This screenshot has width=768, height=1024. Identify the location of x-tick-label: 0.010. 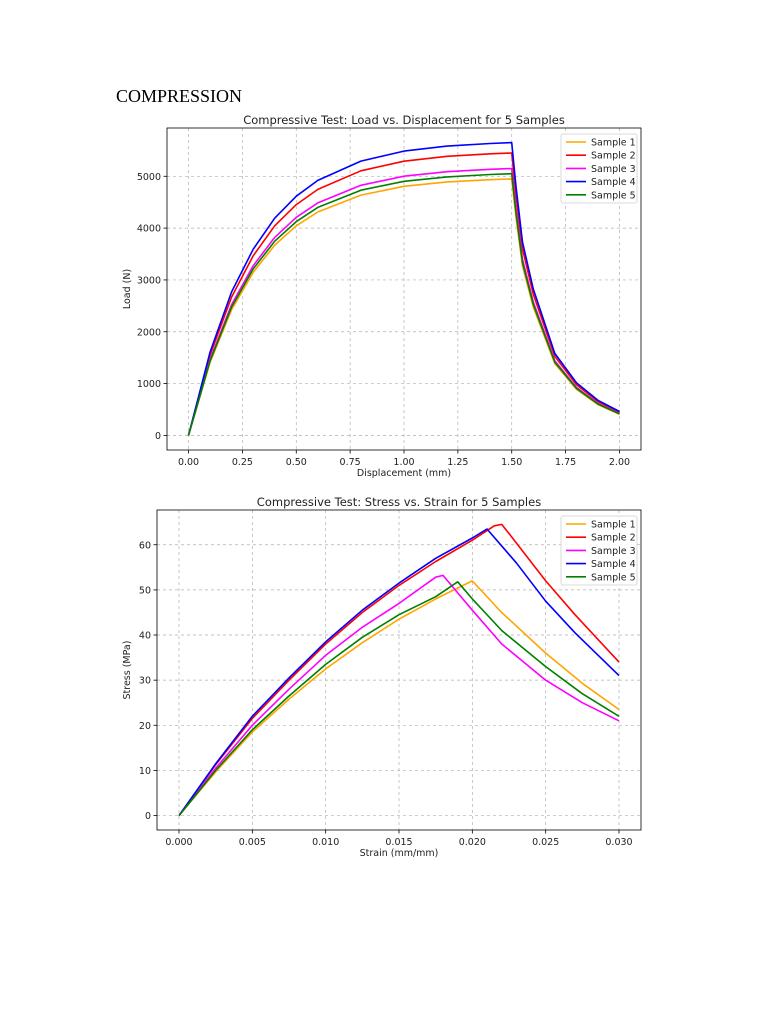
(325, 842).